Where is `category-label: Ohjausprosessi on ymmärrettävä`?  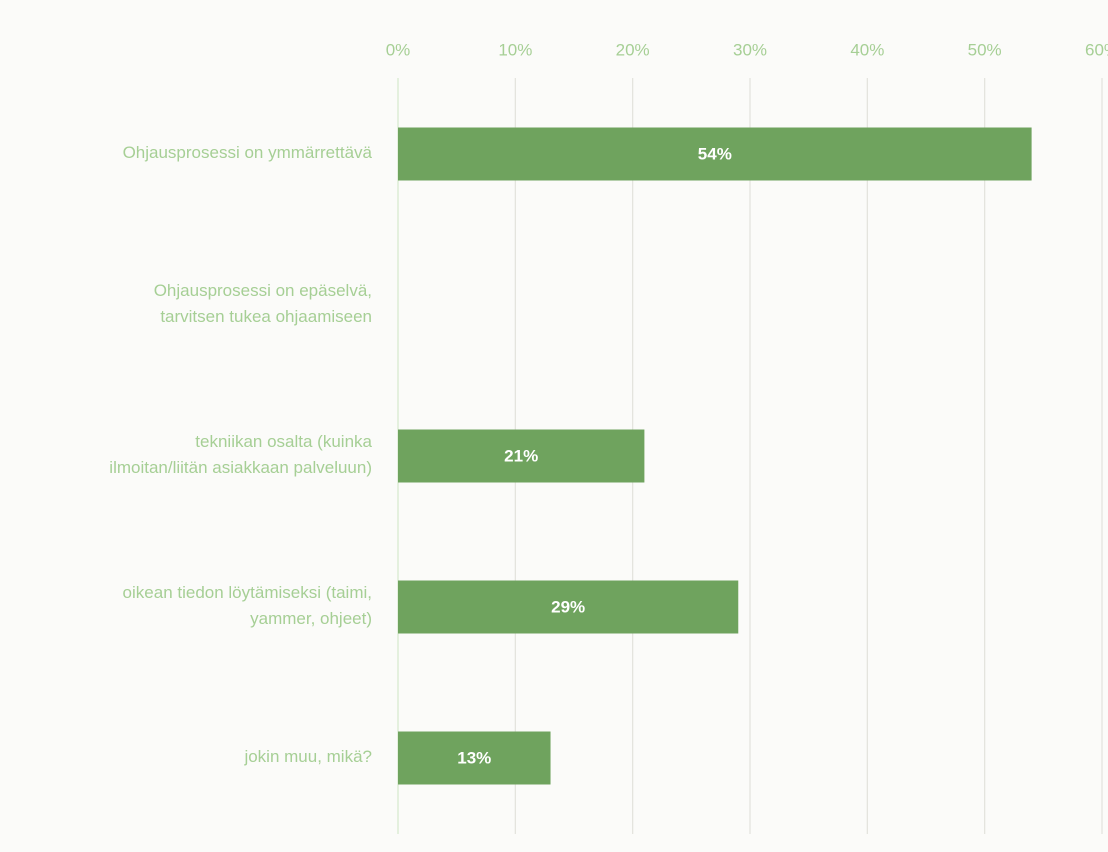 category-label: Ohjausprosessi on ymmärrettävä is located at coordinates (248, 152).